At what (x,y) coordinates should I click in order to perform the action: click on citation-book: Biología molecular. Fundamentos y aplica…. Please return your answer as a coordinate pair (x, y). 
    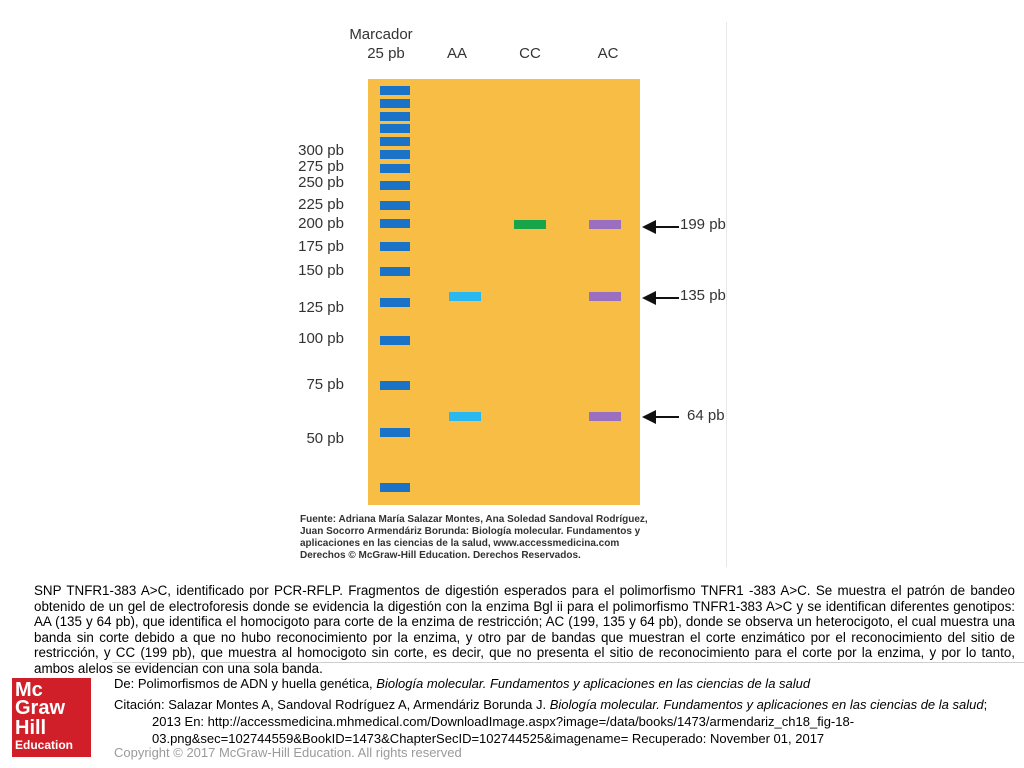
    Looking at the image, I should click on (766, 704).